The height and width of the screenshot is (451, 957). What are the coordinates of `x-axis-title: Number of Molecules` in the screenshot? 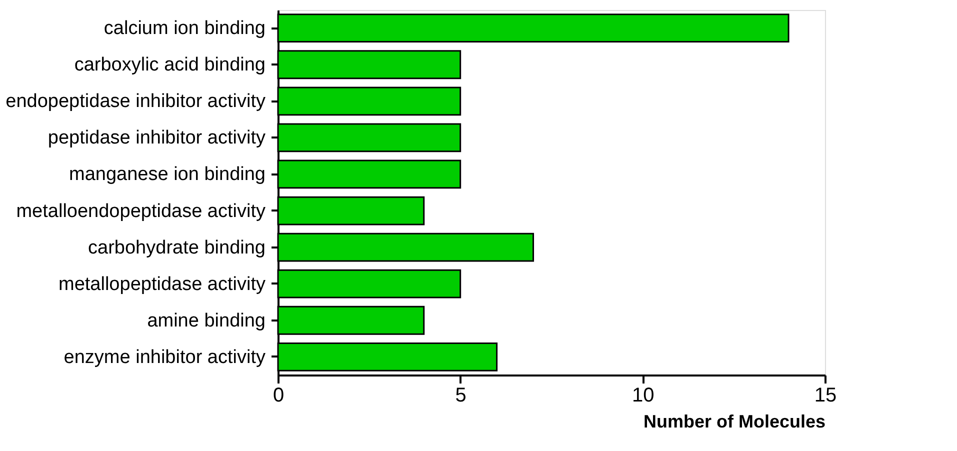 It's located at (734, 422).